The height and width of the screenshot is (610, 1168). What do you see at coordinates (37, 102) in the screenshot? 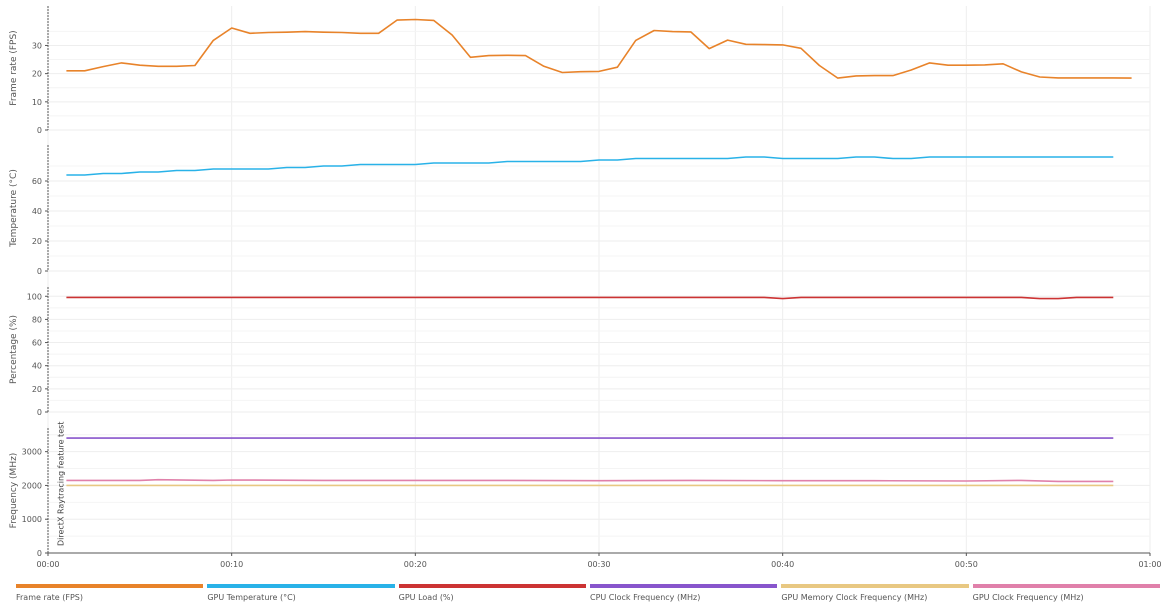
I see `y-tick-label: 10` at bounding box center [37, 102].